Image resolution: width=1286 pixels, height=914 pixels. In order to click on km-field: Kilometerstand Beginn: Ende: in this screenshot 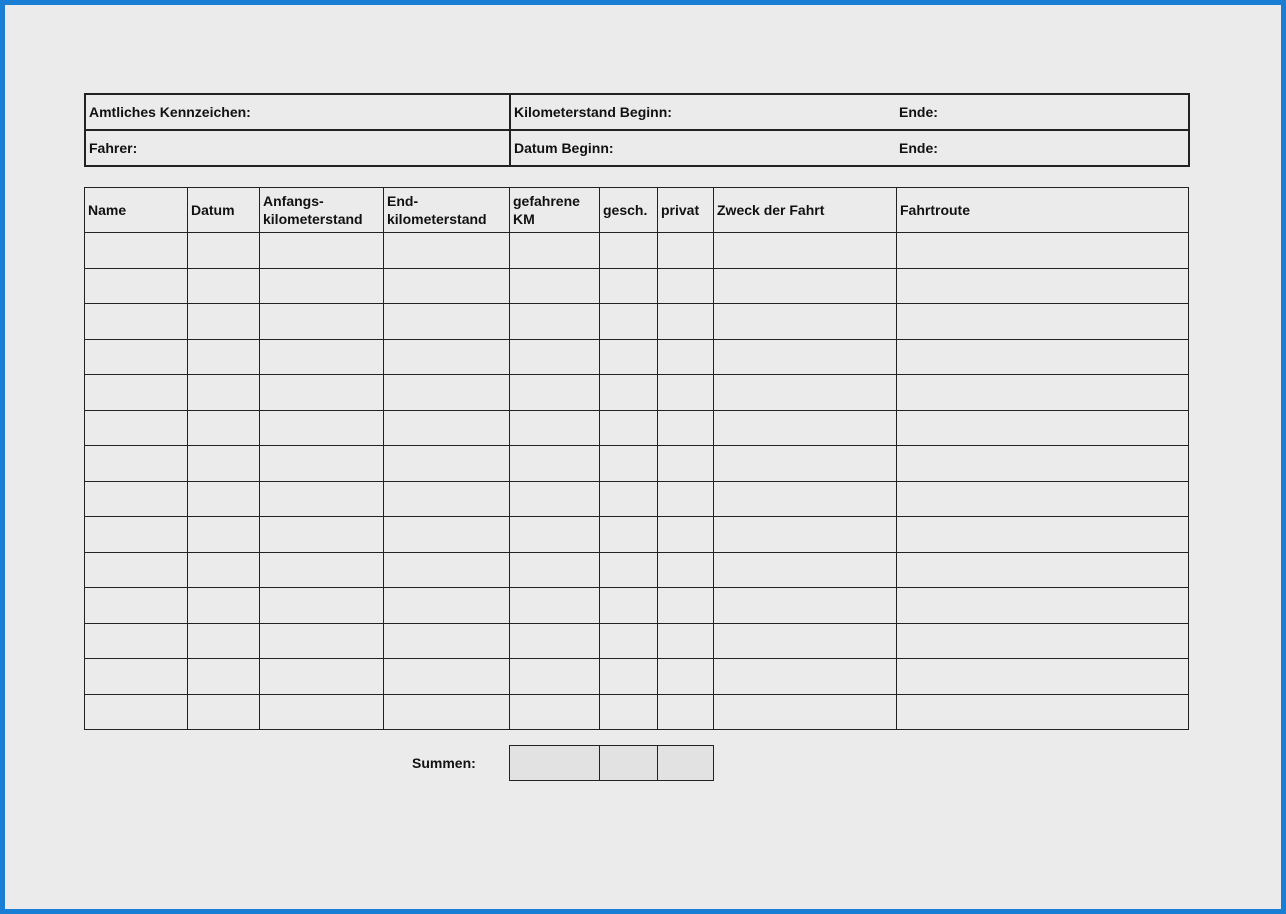, I will do `click(849, 112)`.